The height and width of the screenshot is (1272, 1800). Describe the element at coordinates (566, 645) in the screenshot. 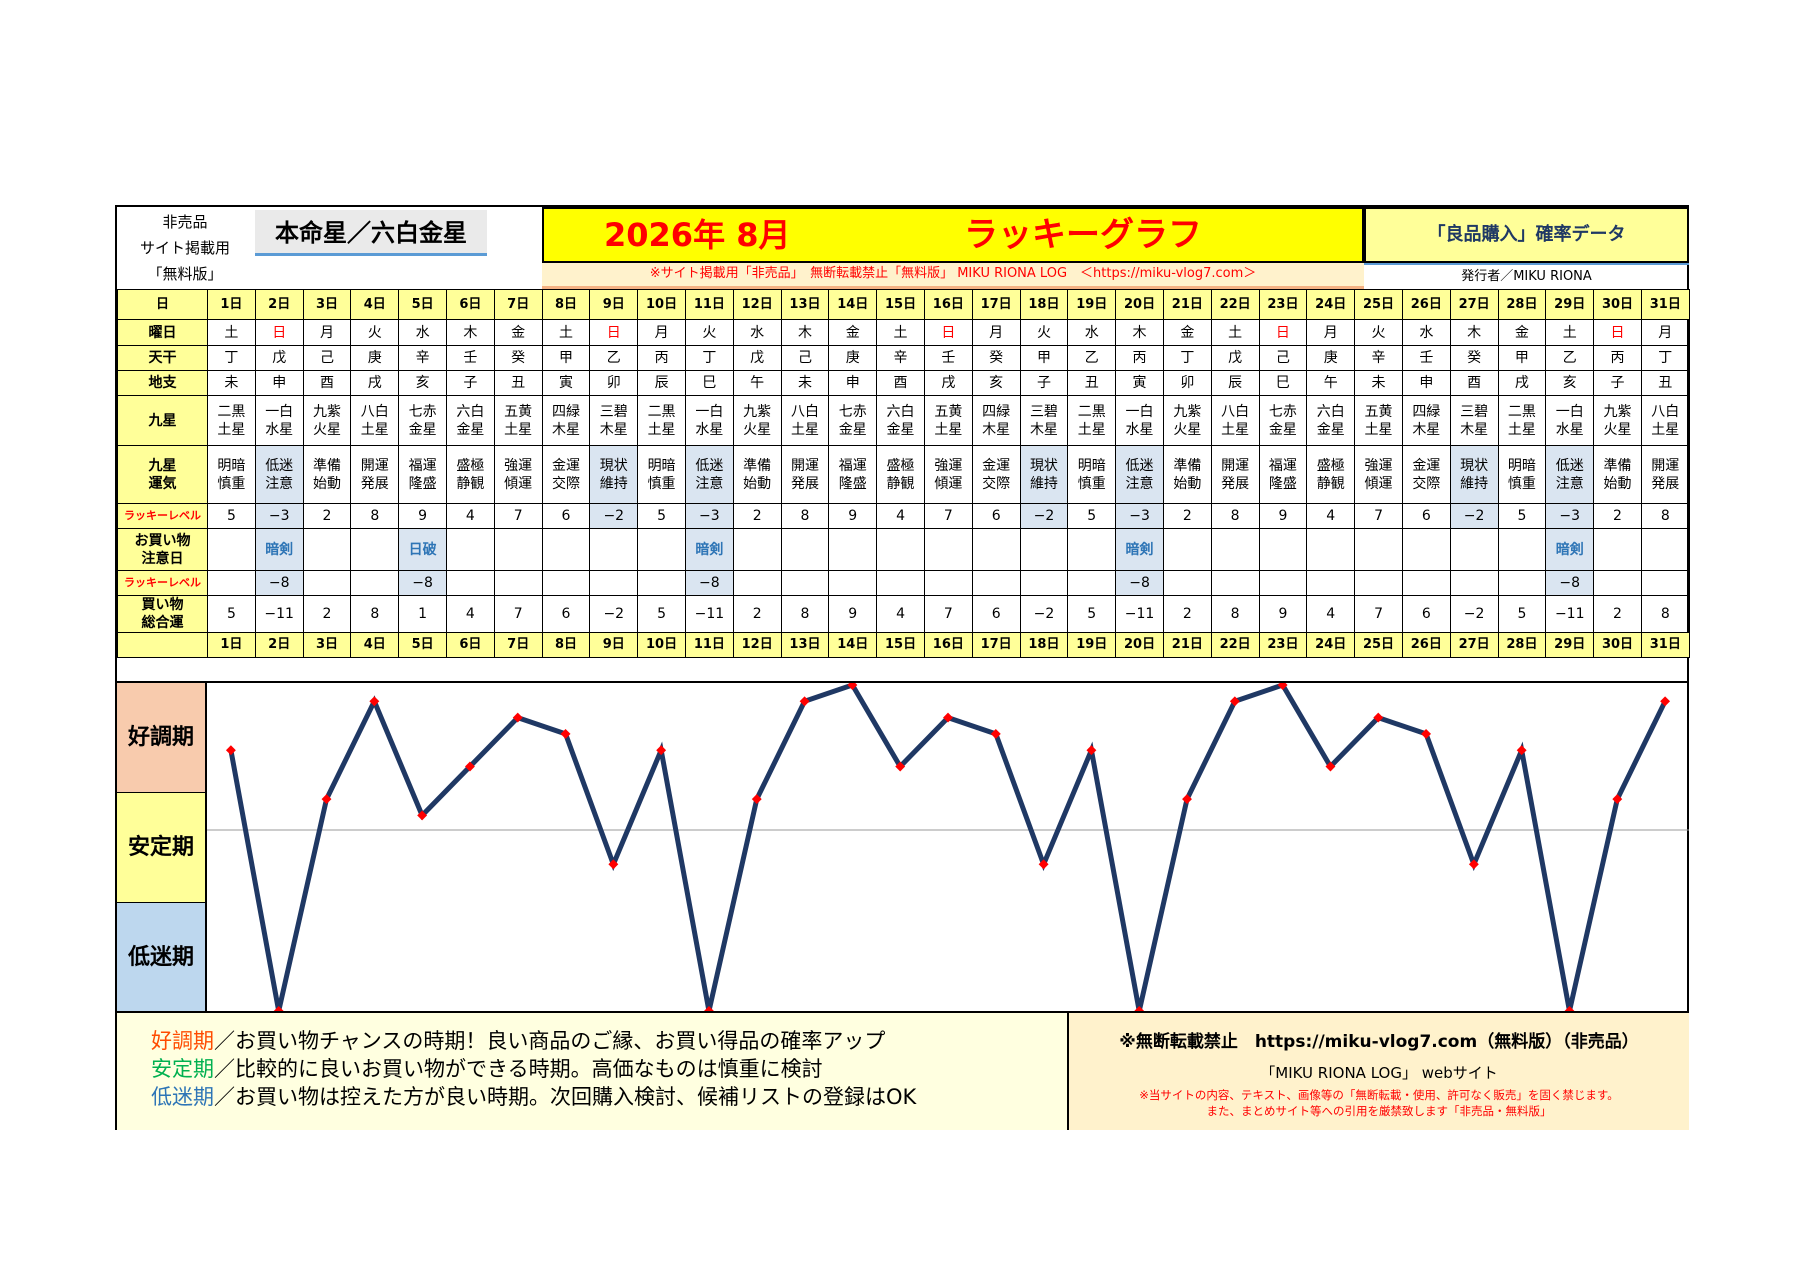

I see `day-footer-cell: 8日` at that location.